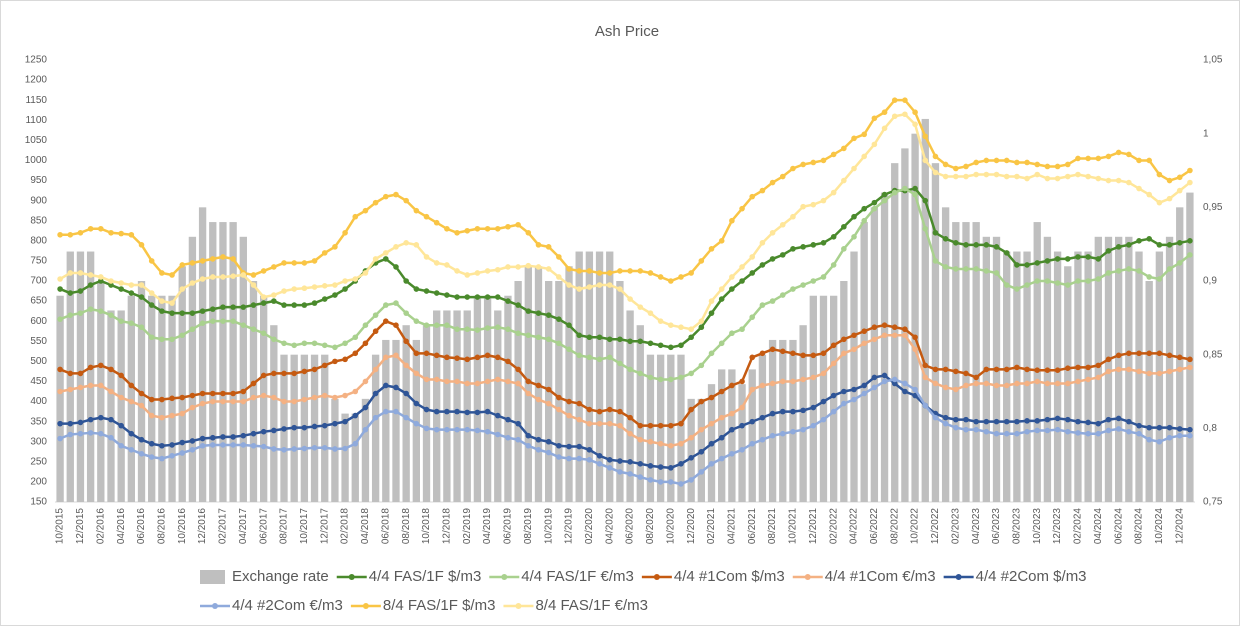 Image resolution: width=1240 pixels, height=631 pixels. What do you see at coordinates (36, 160) in the screenshot?
I see `y-tick-label: 1000` at bounding box center [36, 160].